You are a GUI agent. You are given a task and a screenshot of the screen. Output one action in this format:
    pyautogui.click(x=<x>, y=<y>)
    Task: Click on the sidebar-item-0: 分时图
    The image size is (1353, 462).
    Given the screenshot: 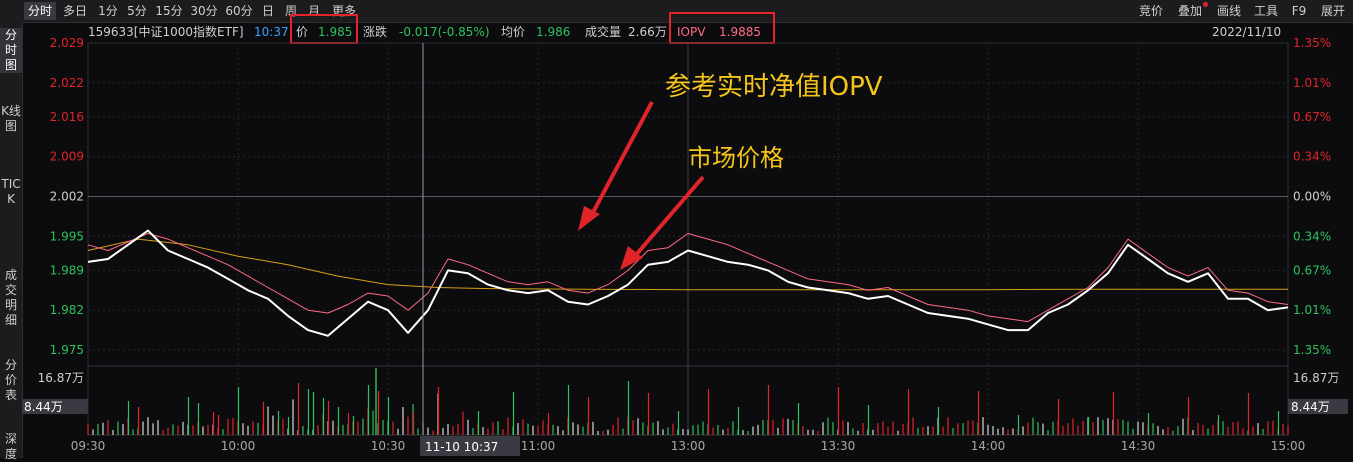 What is the action you would take?
    pyautogui.click(x=11, y=50)
    